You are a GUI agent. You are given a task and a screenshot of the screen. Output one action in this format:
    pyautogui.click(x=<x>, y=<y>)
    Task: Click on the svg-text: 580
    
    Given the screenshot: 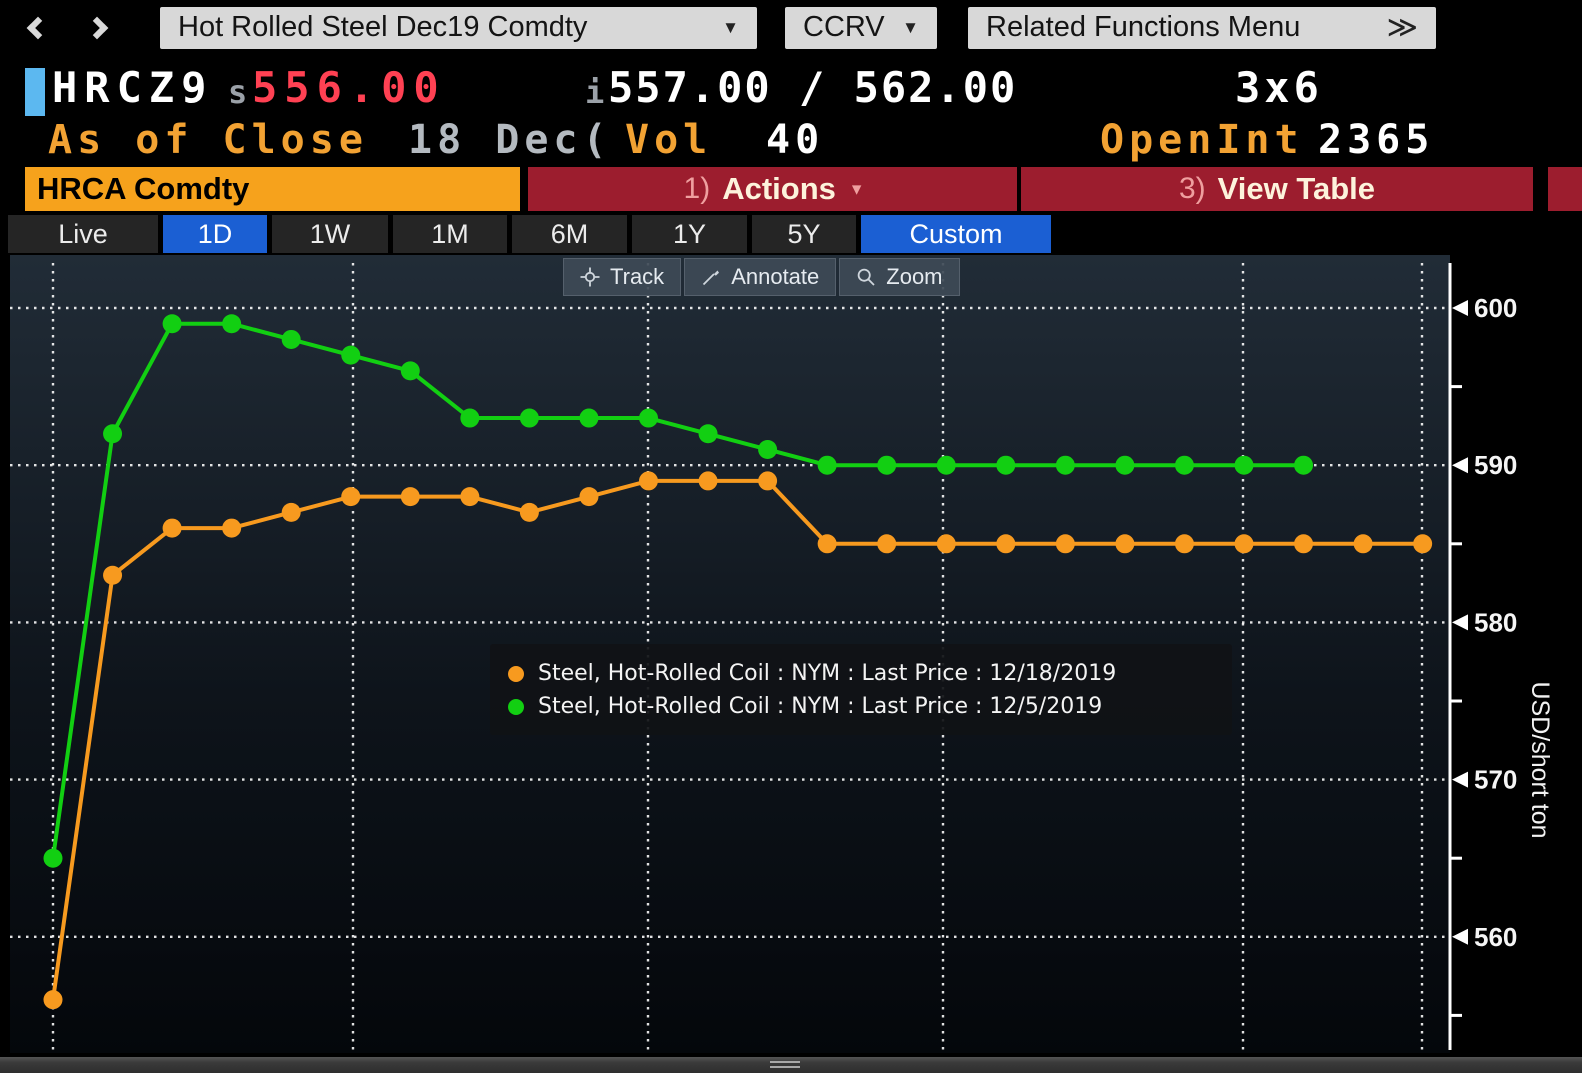 What is the action you would take?
    pyautogui.click(x=1495, y=622)
    